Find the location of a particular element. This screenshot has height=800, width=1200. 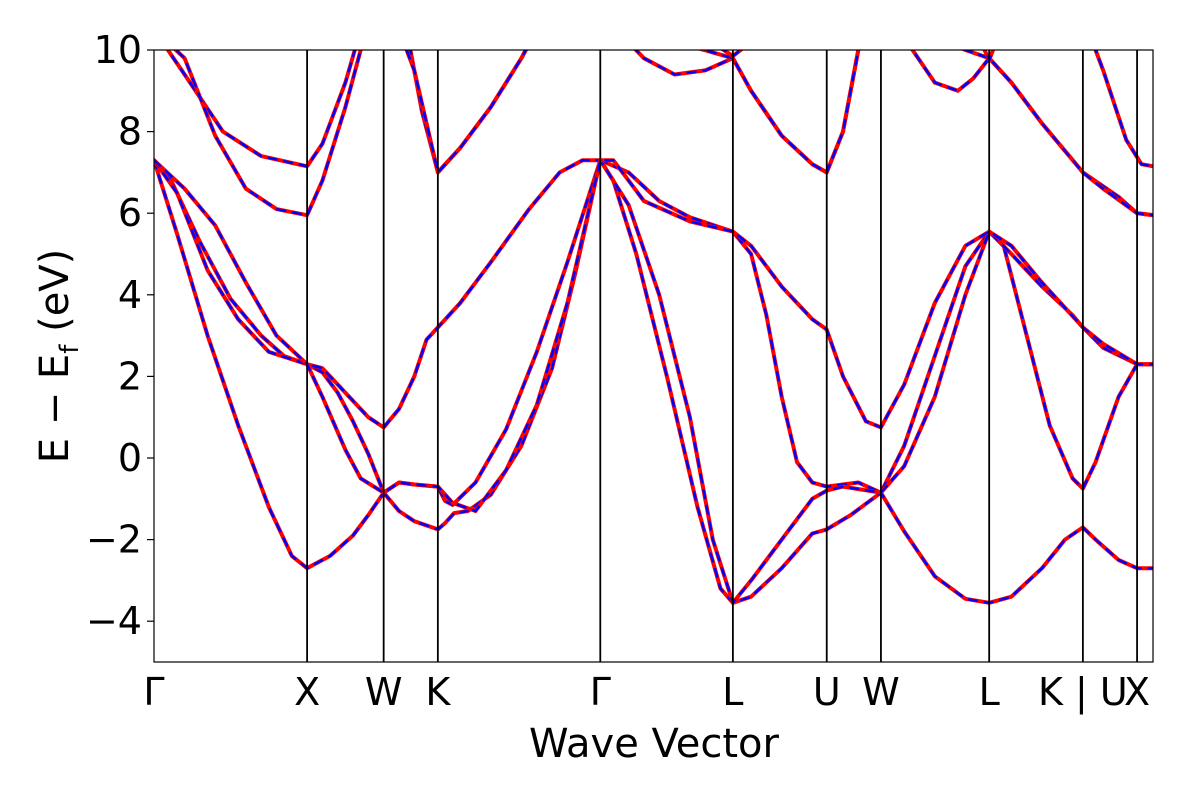

x-tick-label-8: L is located at coordinates (989, 692).